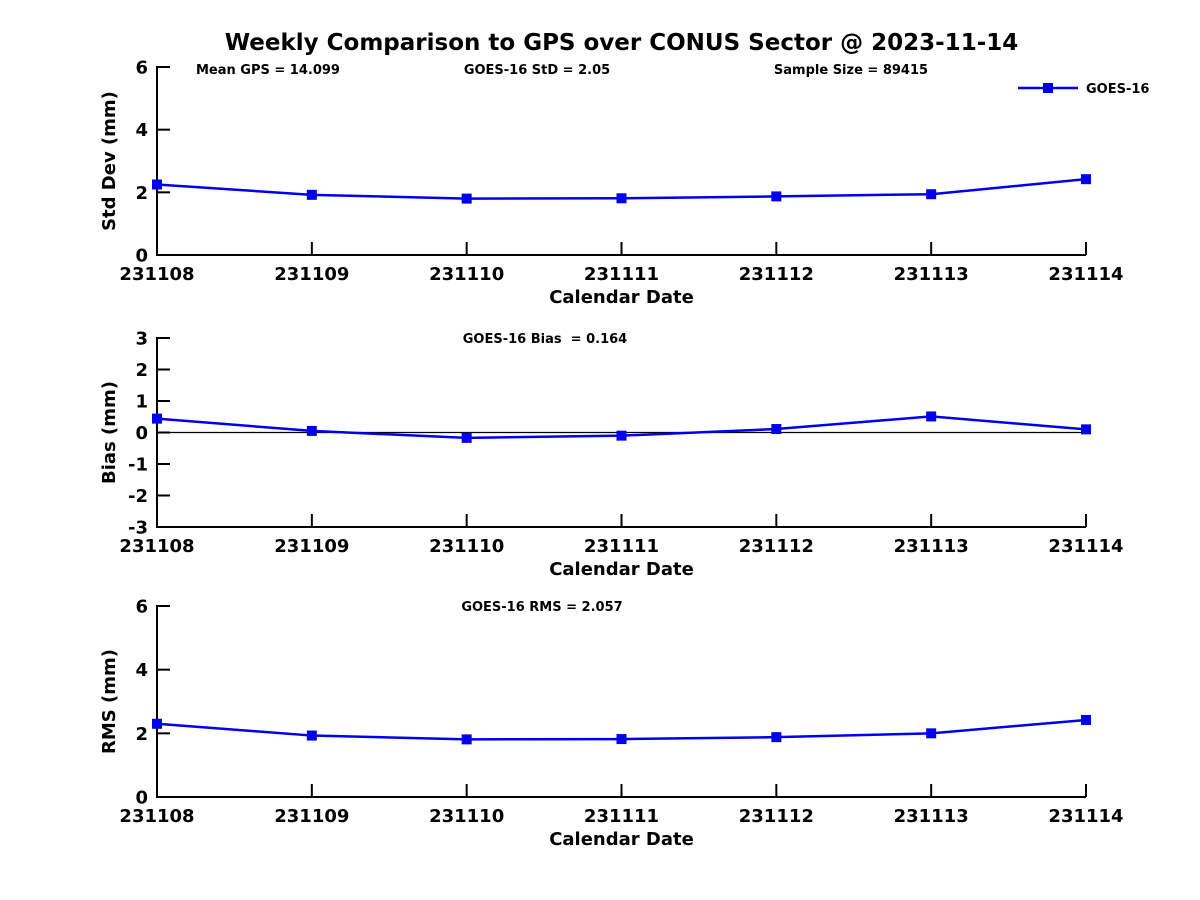 The width and height of the screenshot is (1200, 900). What do you see at coordinates (109, 701) in the screenshot?
I see `y-axis-title: RMS (mm)` at bounding box center [109, 701].